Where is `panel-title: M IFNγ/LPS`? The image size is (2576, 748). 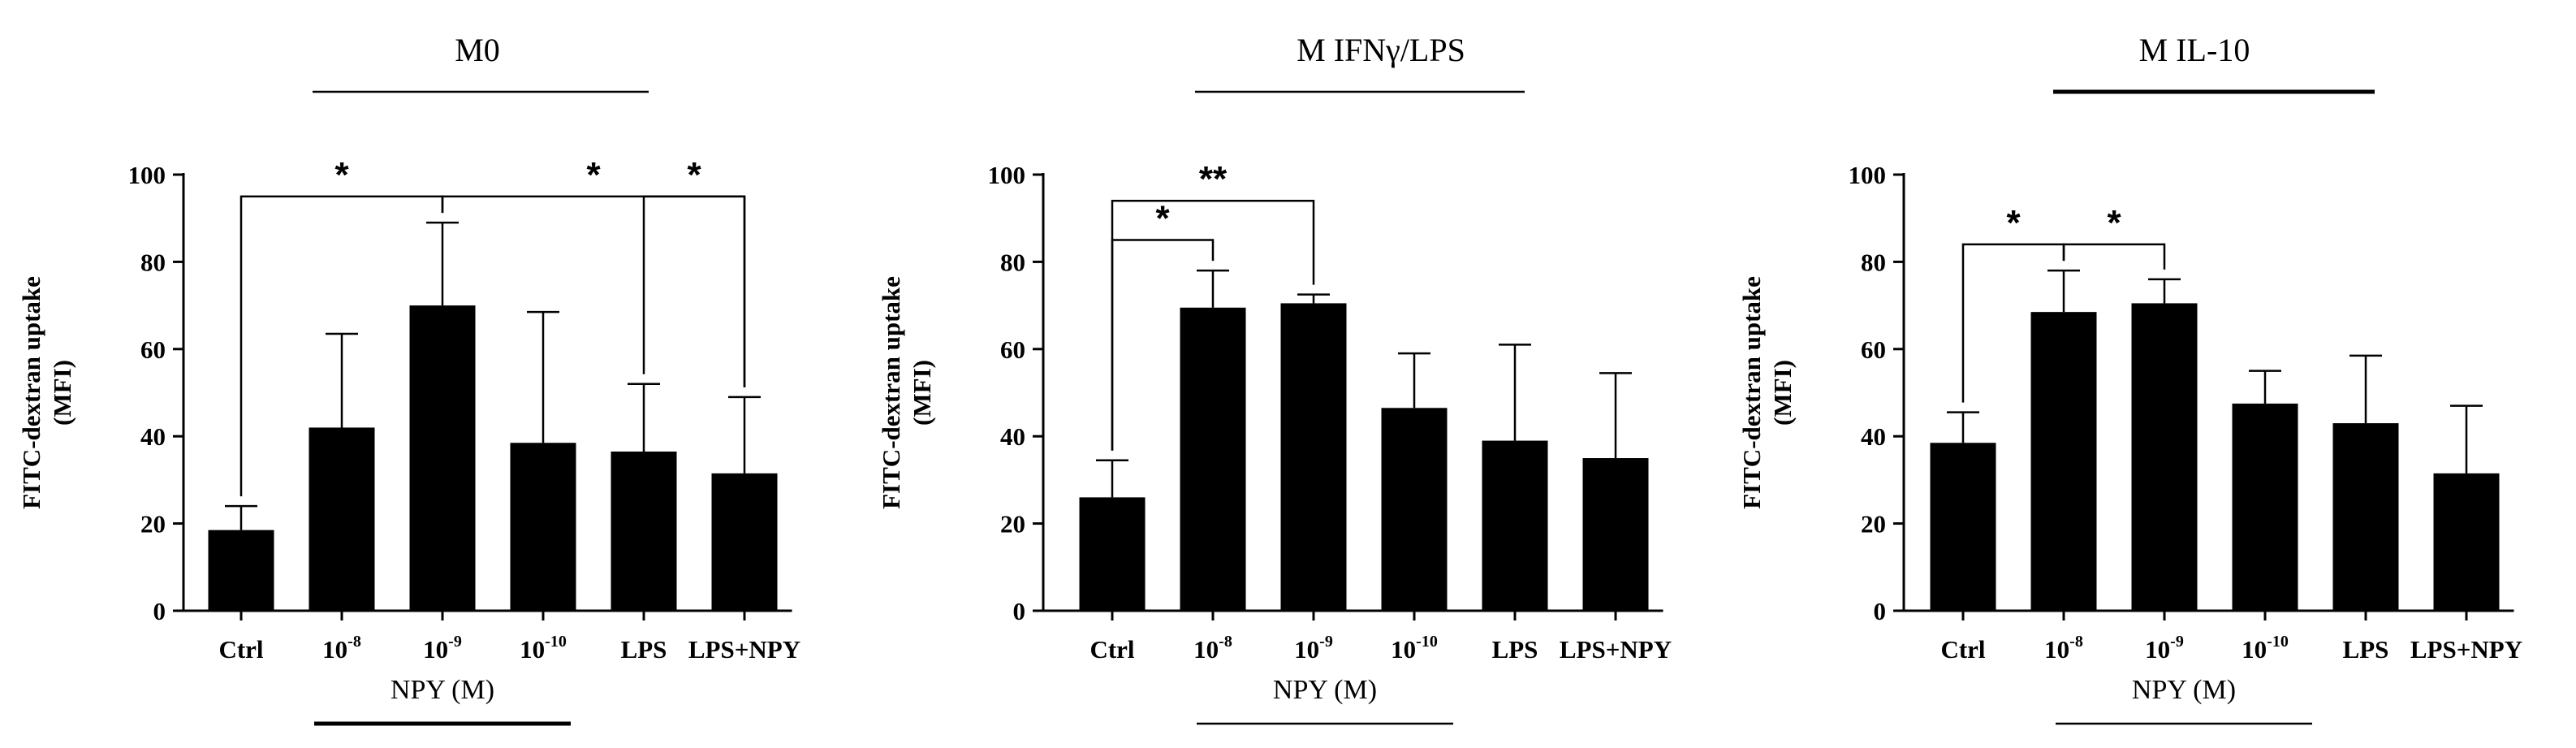
panel-title: M IFNγ/LPS is located at coordinates (1381, 50).